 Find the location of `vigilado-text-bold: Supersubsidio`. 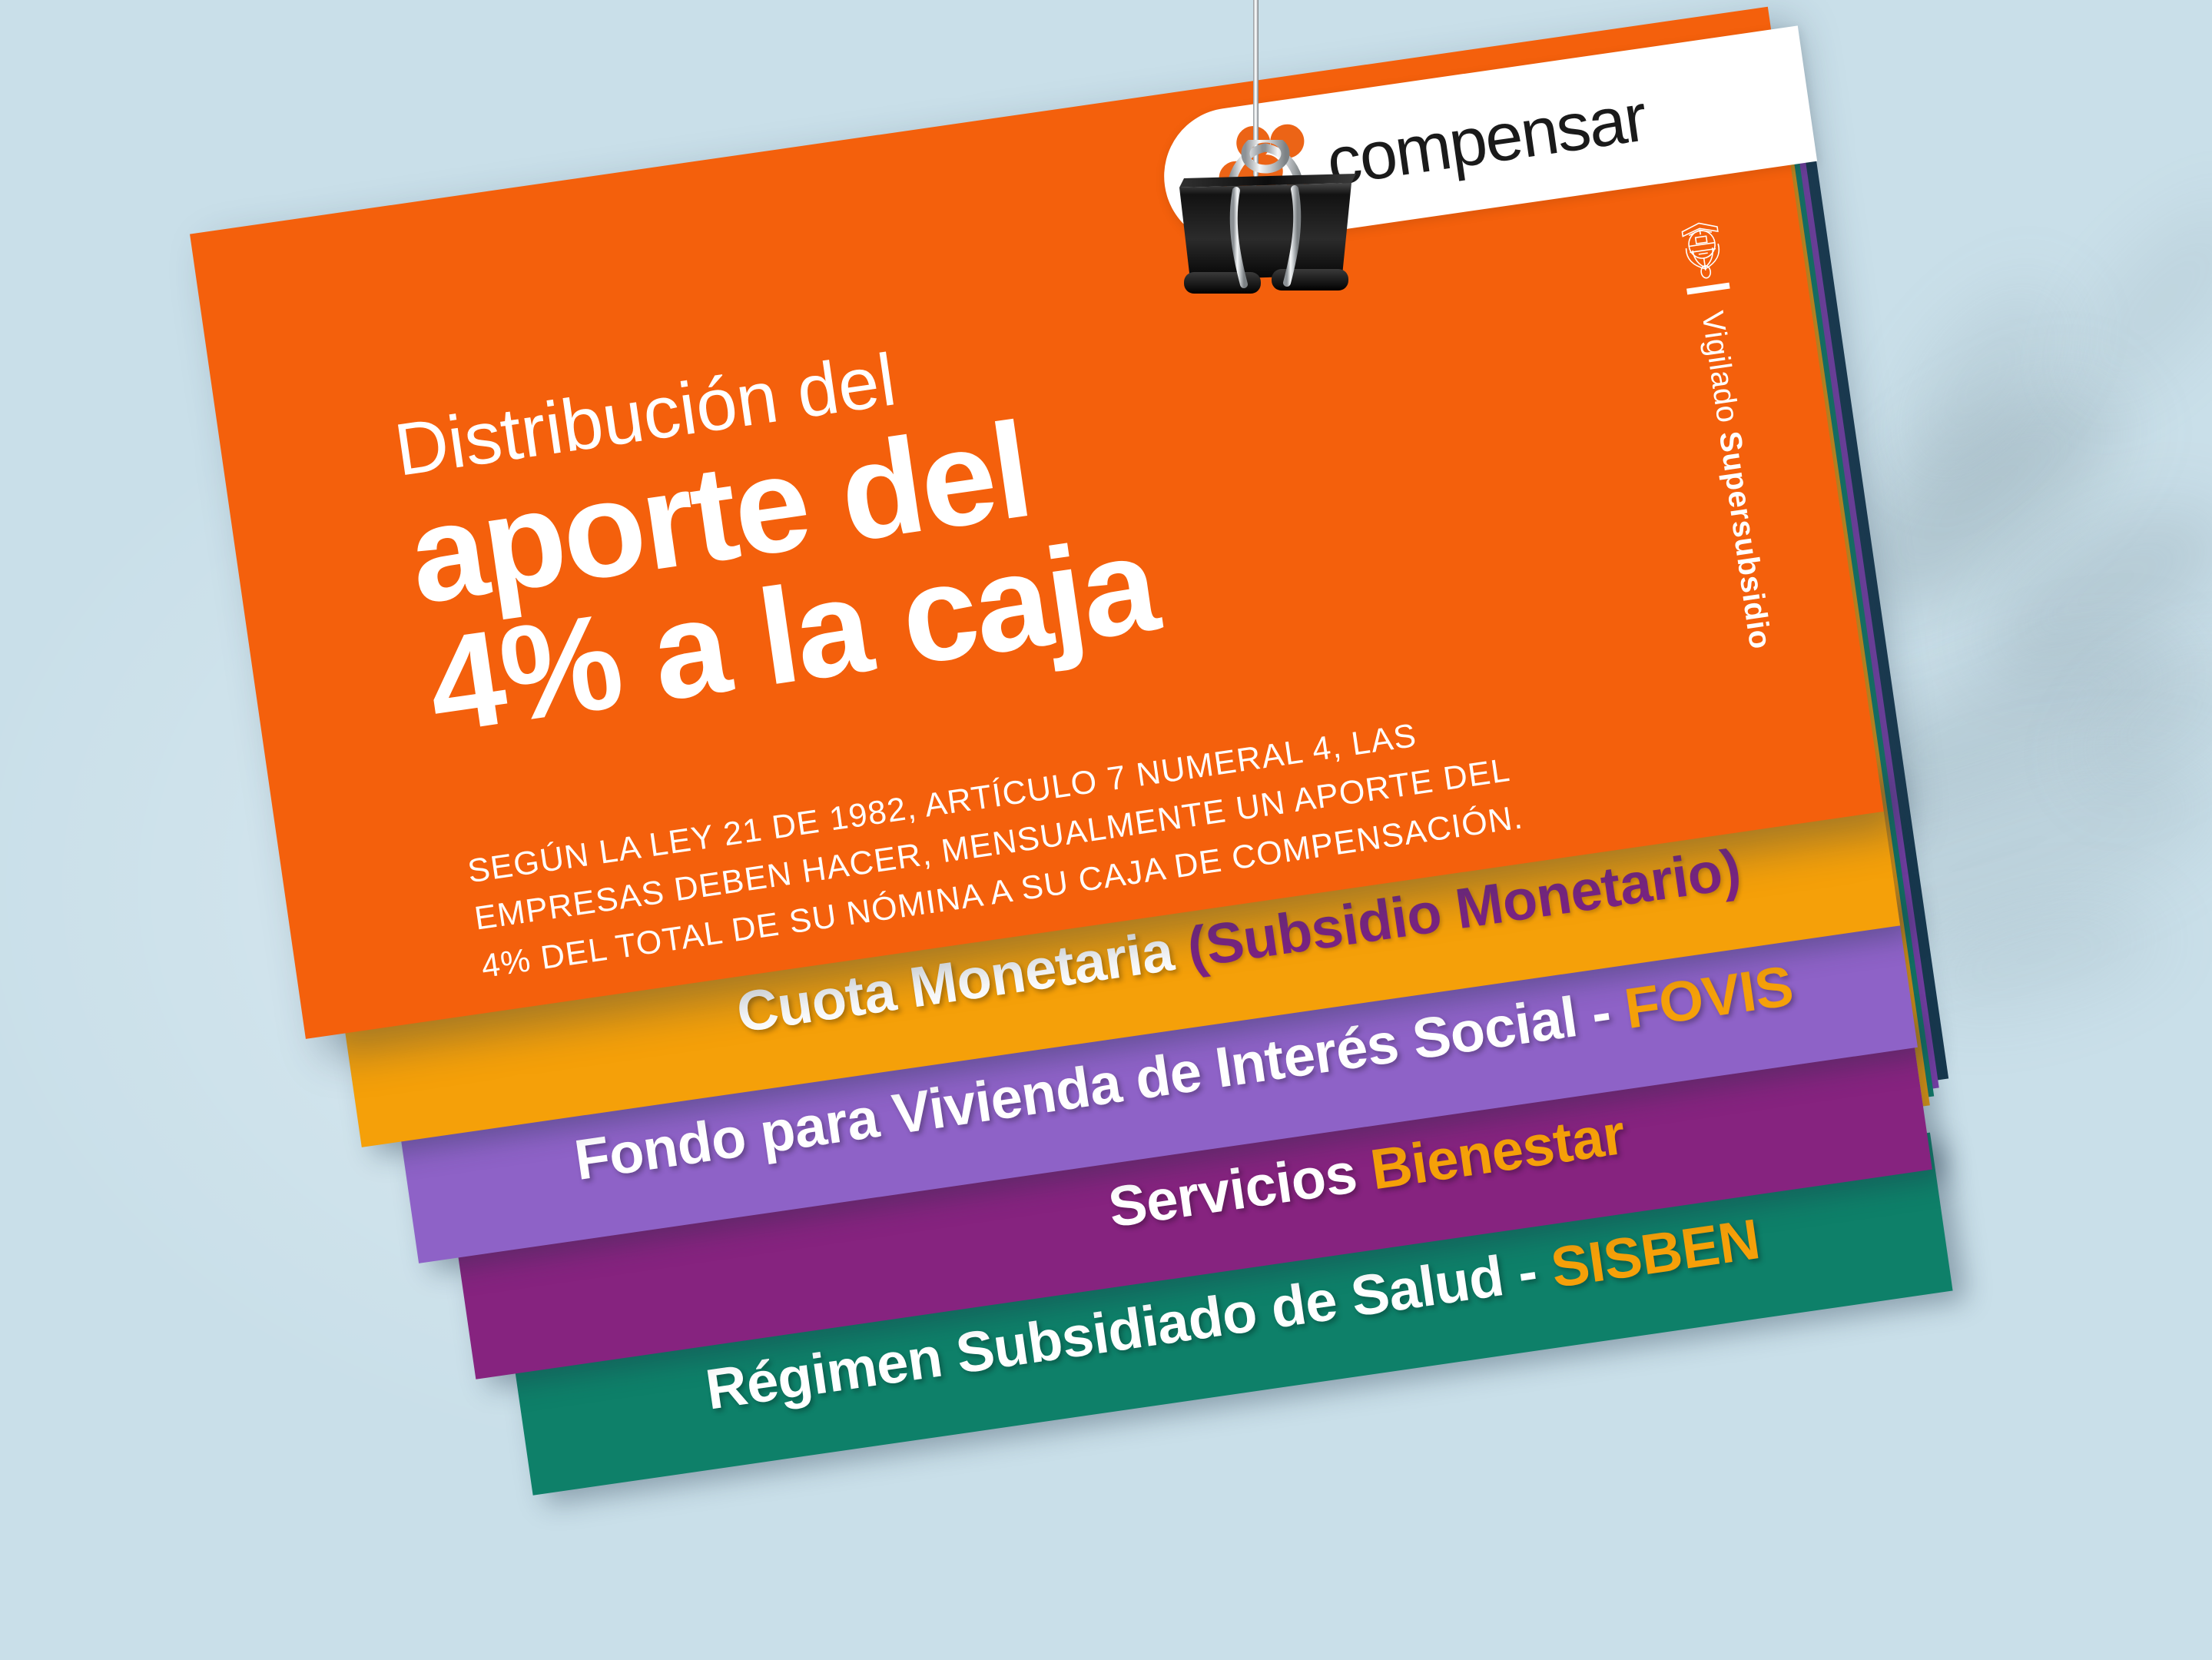

vigilado-text-bold: Supersubsidio is located at coordinates (1745, 540).